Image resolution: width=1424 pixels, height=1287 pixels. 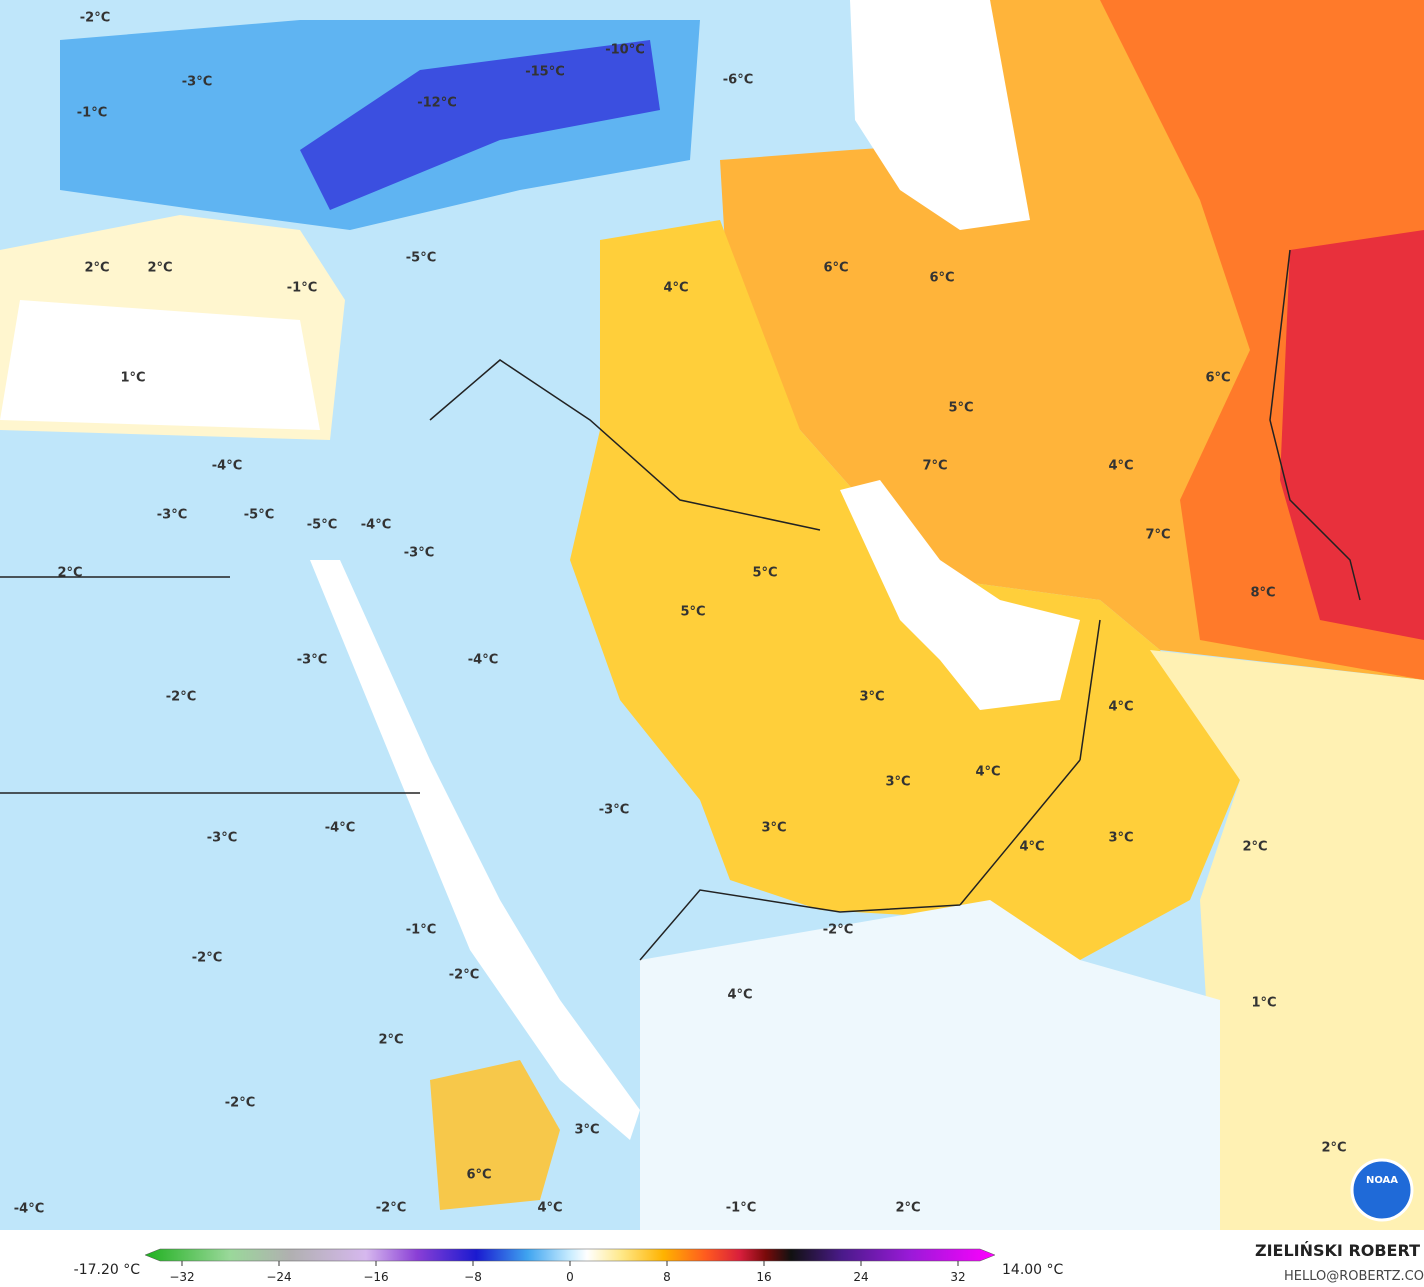 I want to click on very-cold-zone, so click(x=480, y=125).